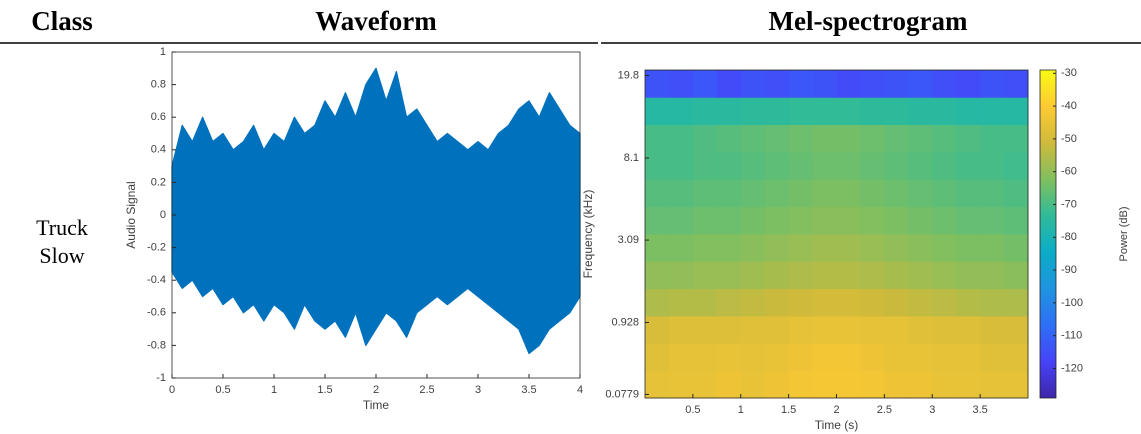 The width and height of the screenshot is (1141, 434). Describe the element at coordinates (158, 182) in the screenshot. I see `y-tick-label: 0.2` at that location.